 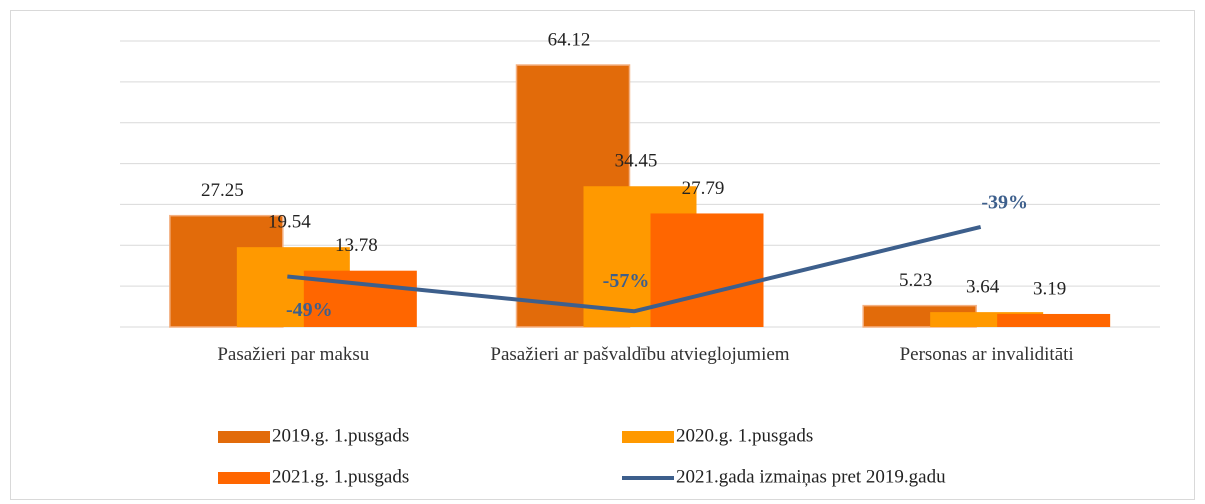 What do you see at coordinates (811, 476) in the screenshot?
I see `legend-label: 2021.gada izmaiņas pret 2019.gadu` at bounding box center [811, 476].